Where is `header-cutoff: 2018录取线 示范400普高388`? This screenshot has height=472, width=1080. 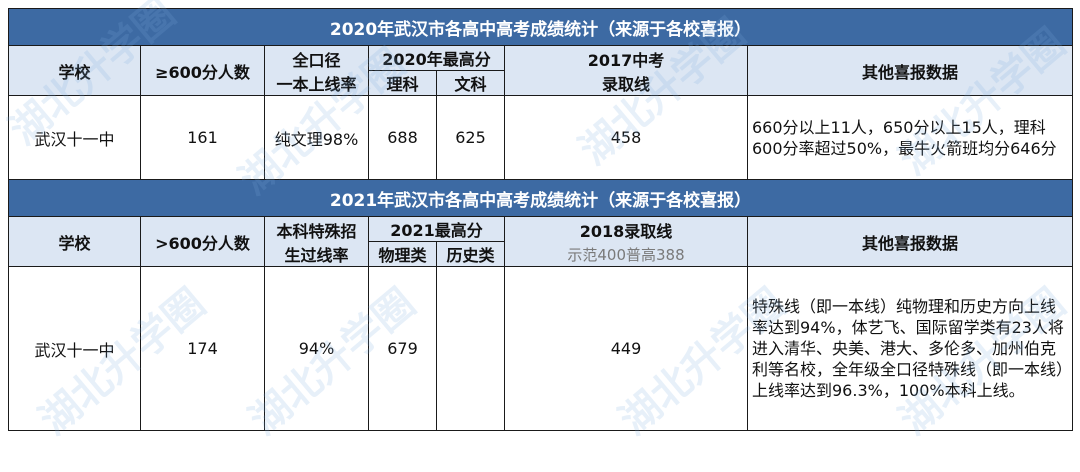
header-cutoff: 2018录取线 示范400普高388 is located at coordinates (626, 241).